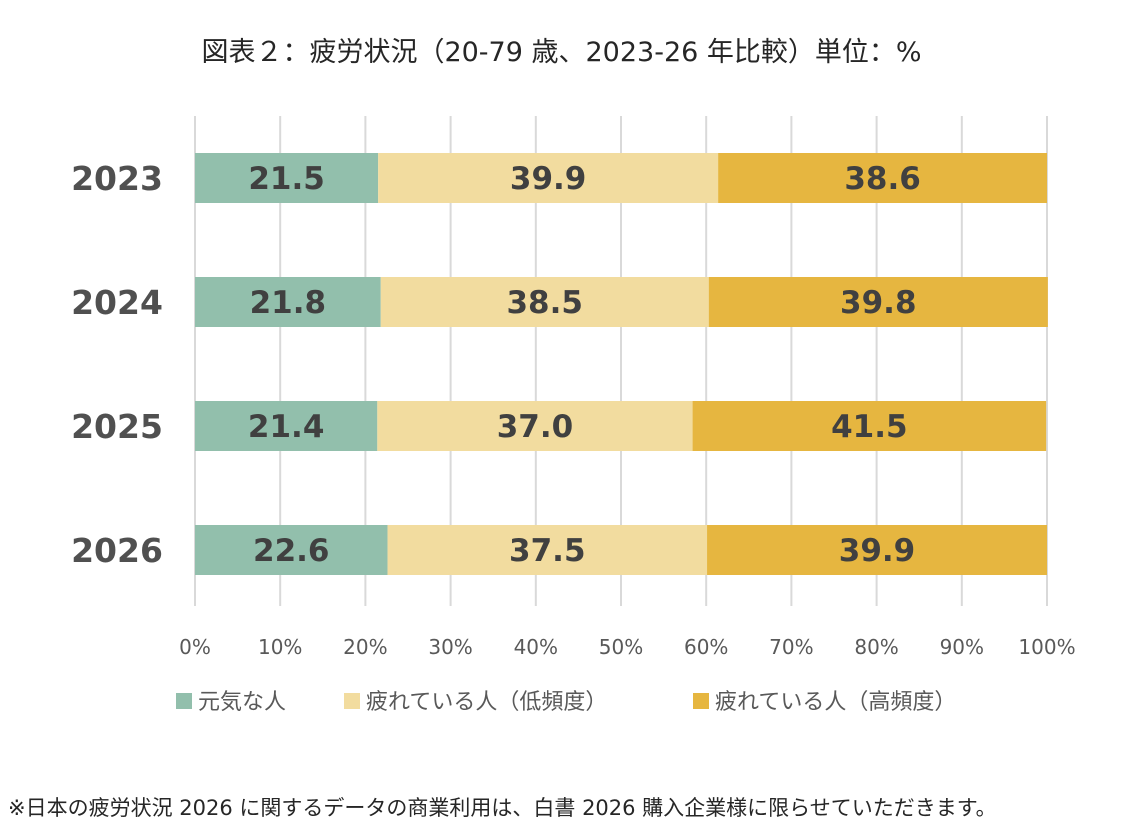 This screenshot has height=832, width=1123. Describe the element at coordinates (195, 647) in the screenshot. I see `x-tick-label: 0%` at that location.